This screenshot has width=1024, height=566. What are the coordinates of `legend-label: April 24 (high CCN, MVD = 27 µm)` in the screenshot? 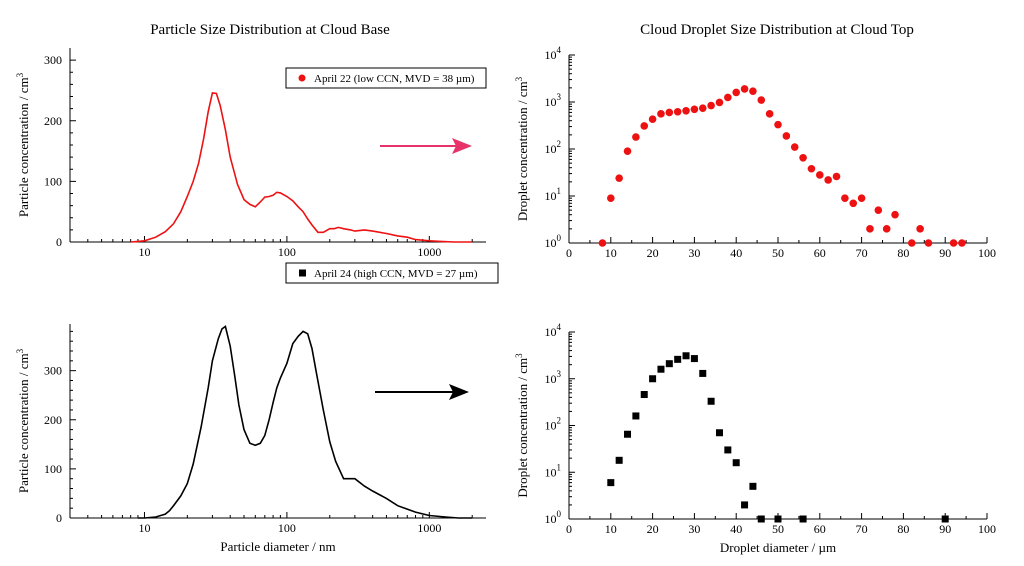 It's located at (396, 274).